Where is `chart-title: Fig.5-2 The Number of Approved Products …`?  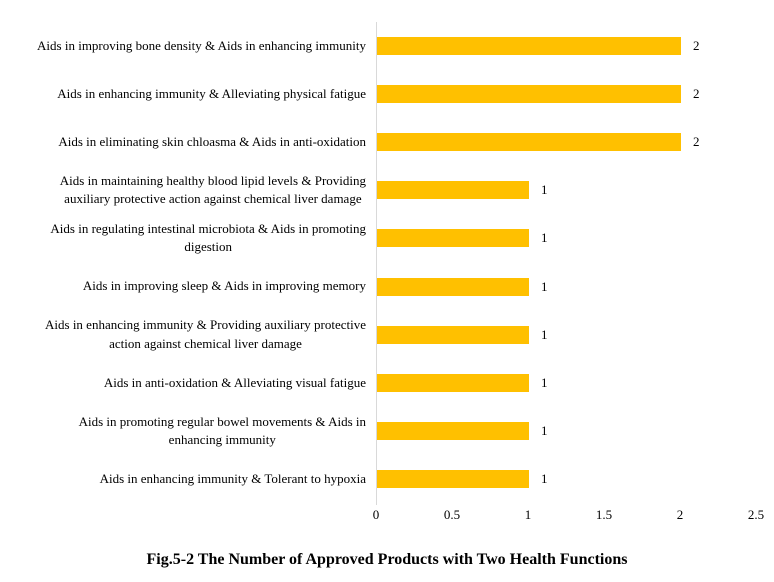
chart-title: Fig.5-2 The Number of Approved Products … is located at coordinates (387, 559).